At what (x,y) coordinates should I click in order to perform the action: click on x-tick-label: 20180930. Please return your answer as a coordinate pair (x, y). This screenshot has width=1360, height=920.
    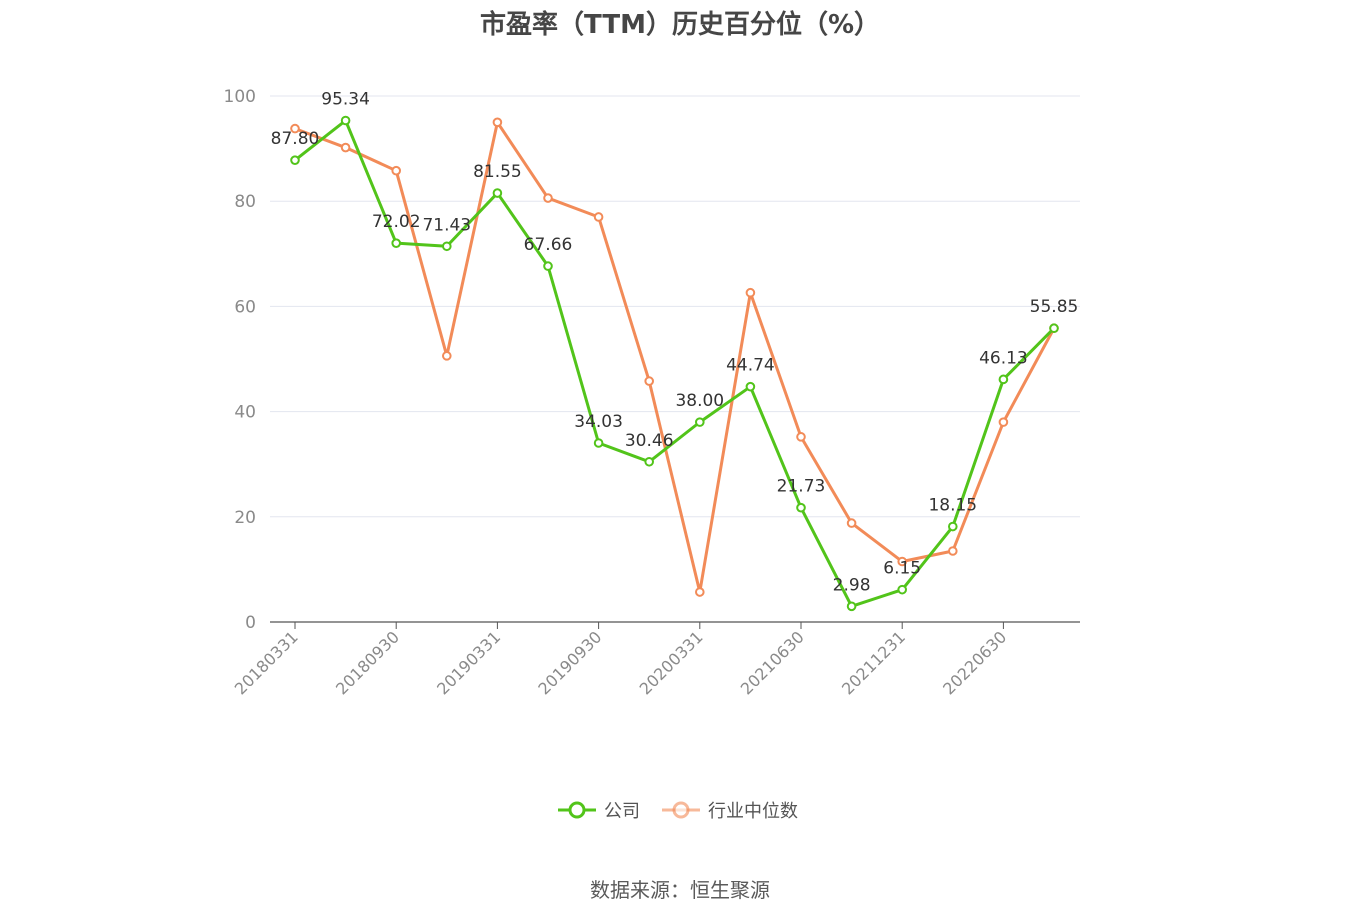
    Looking at the image, I should click on (367, 662).